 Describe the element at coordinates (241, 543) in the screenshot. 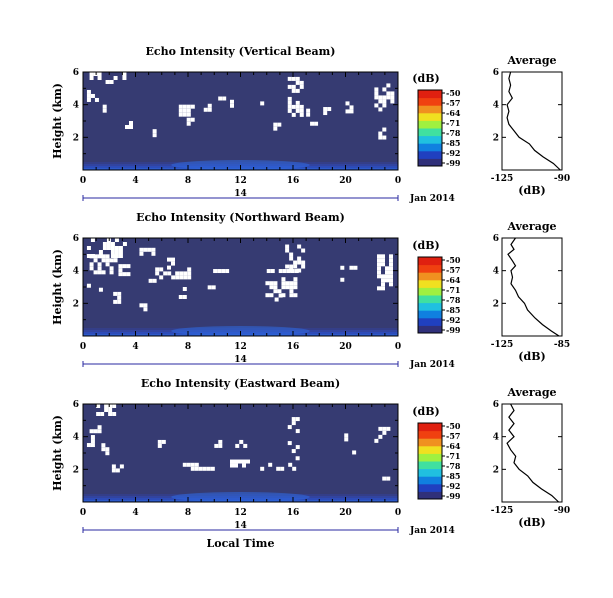

I see `x-axis-label: Local Time` at that location.